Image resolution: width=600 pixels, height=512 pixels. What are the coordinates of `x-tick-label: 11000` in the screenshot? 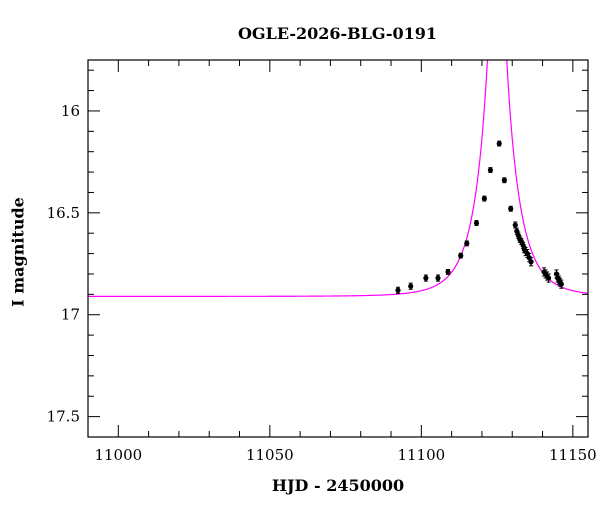 It's located at (118, 455).